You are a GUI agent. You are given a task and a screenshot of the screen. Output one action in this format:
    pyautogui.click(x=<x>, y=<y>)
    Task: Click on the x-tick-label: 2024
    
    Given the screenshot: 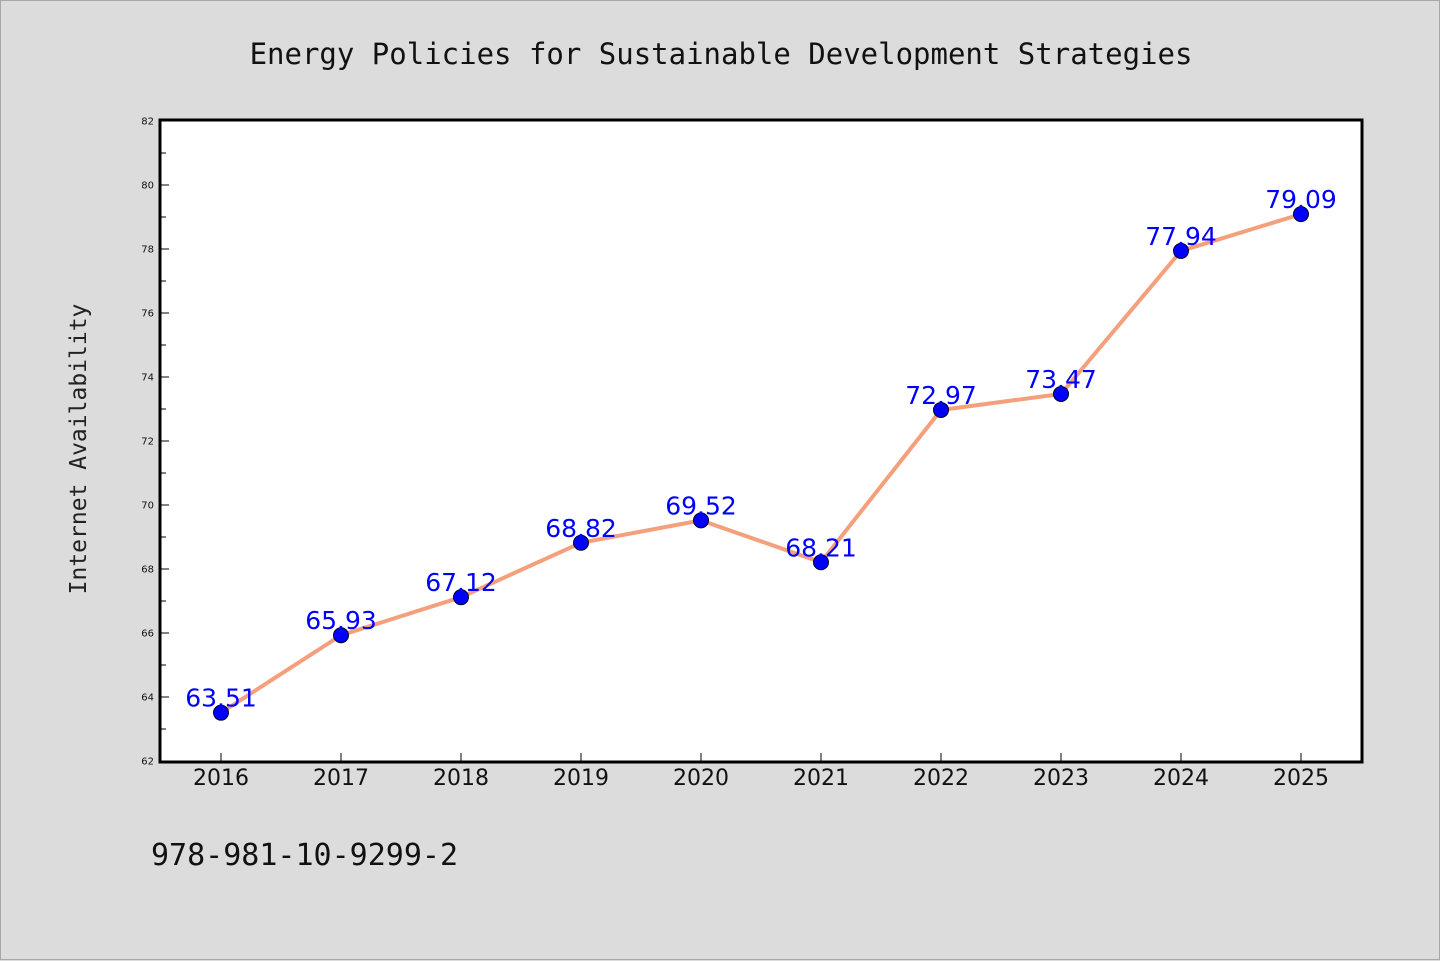 What is the action you would take?
    pyautogui.click(x=1181, y=778)
    